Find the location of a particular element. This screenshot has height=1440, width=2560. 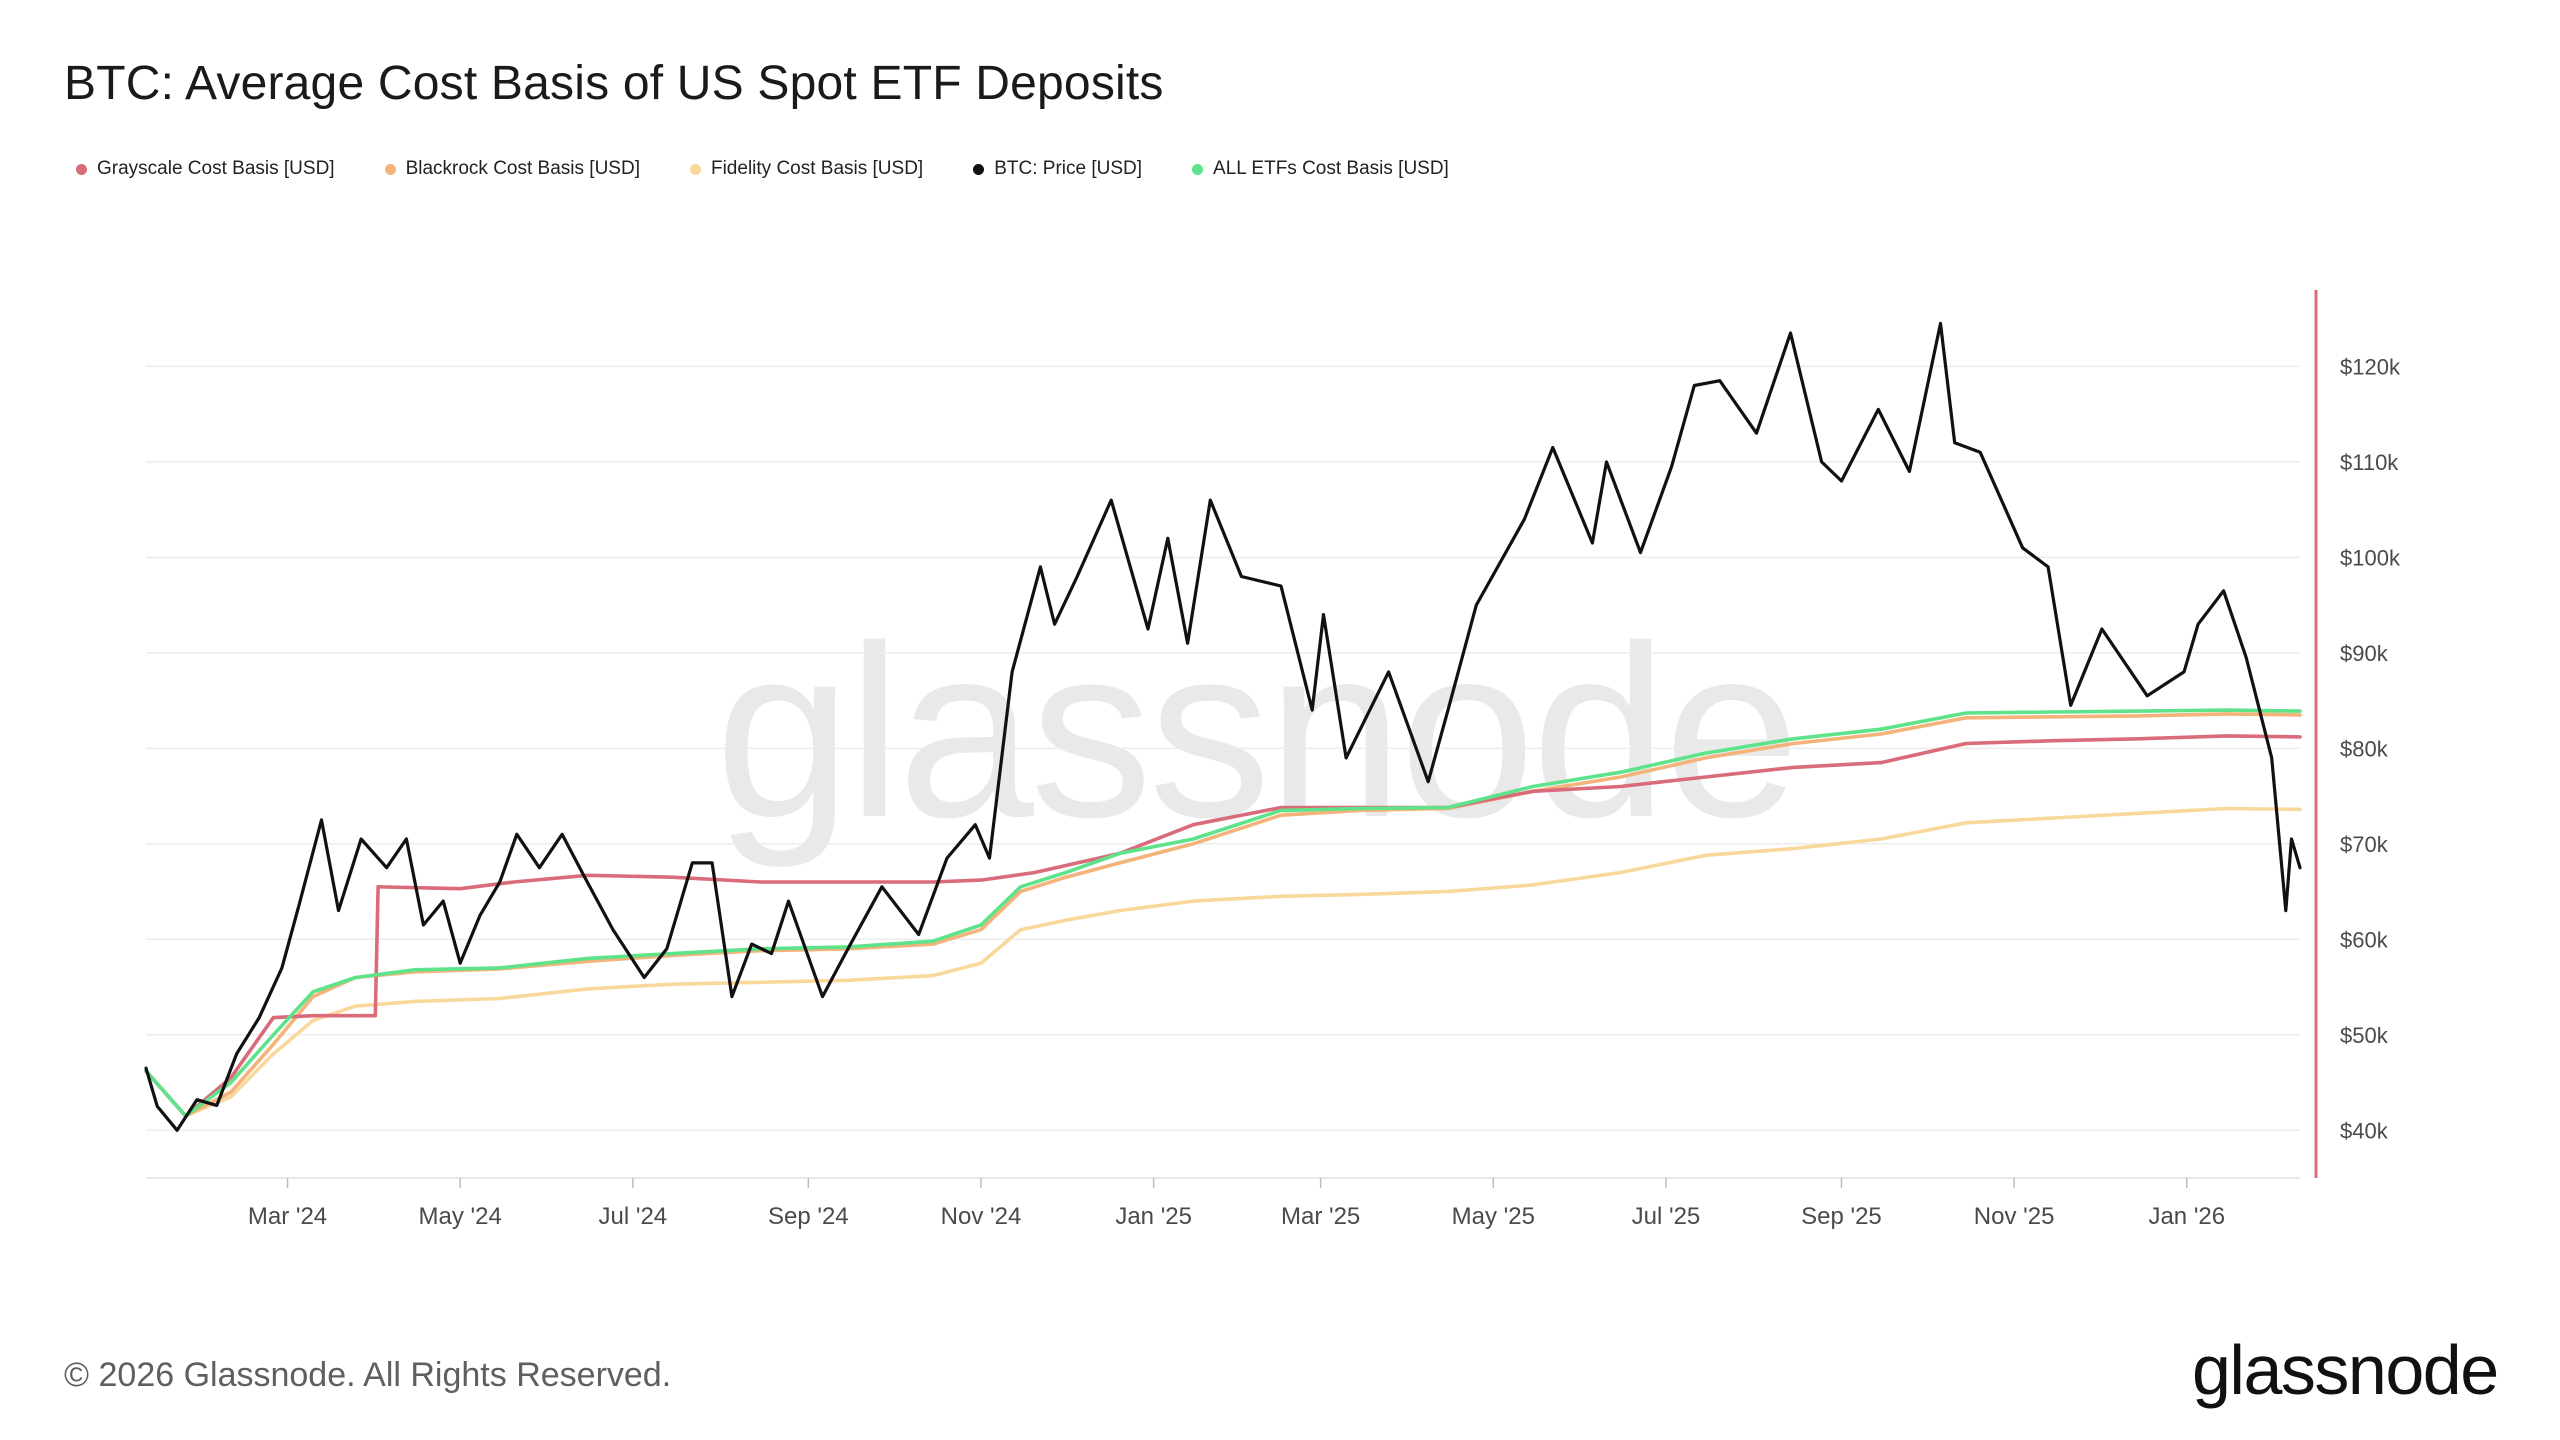

legend-item-all-etfs: ALL ETFs Cost Basis [USD] is located at coordinates (1320, 169).